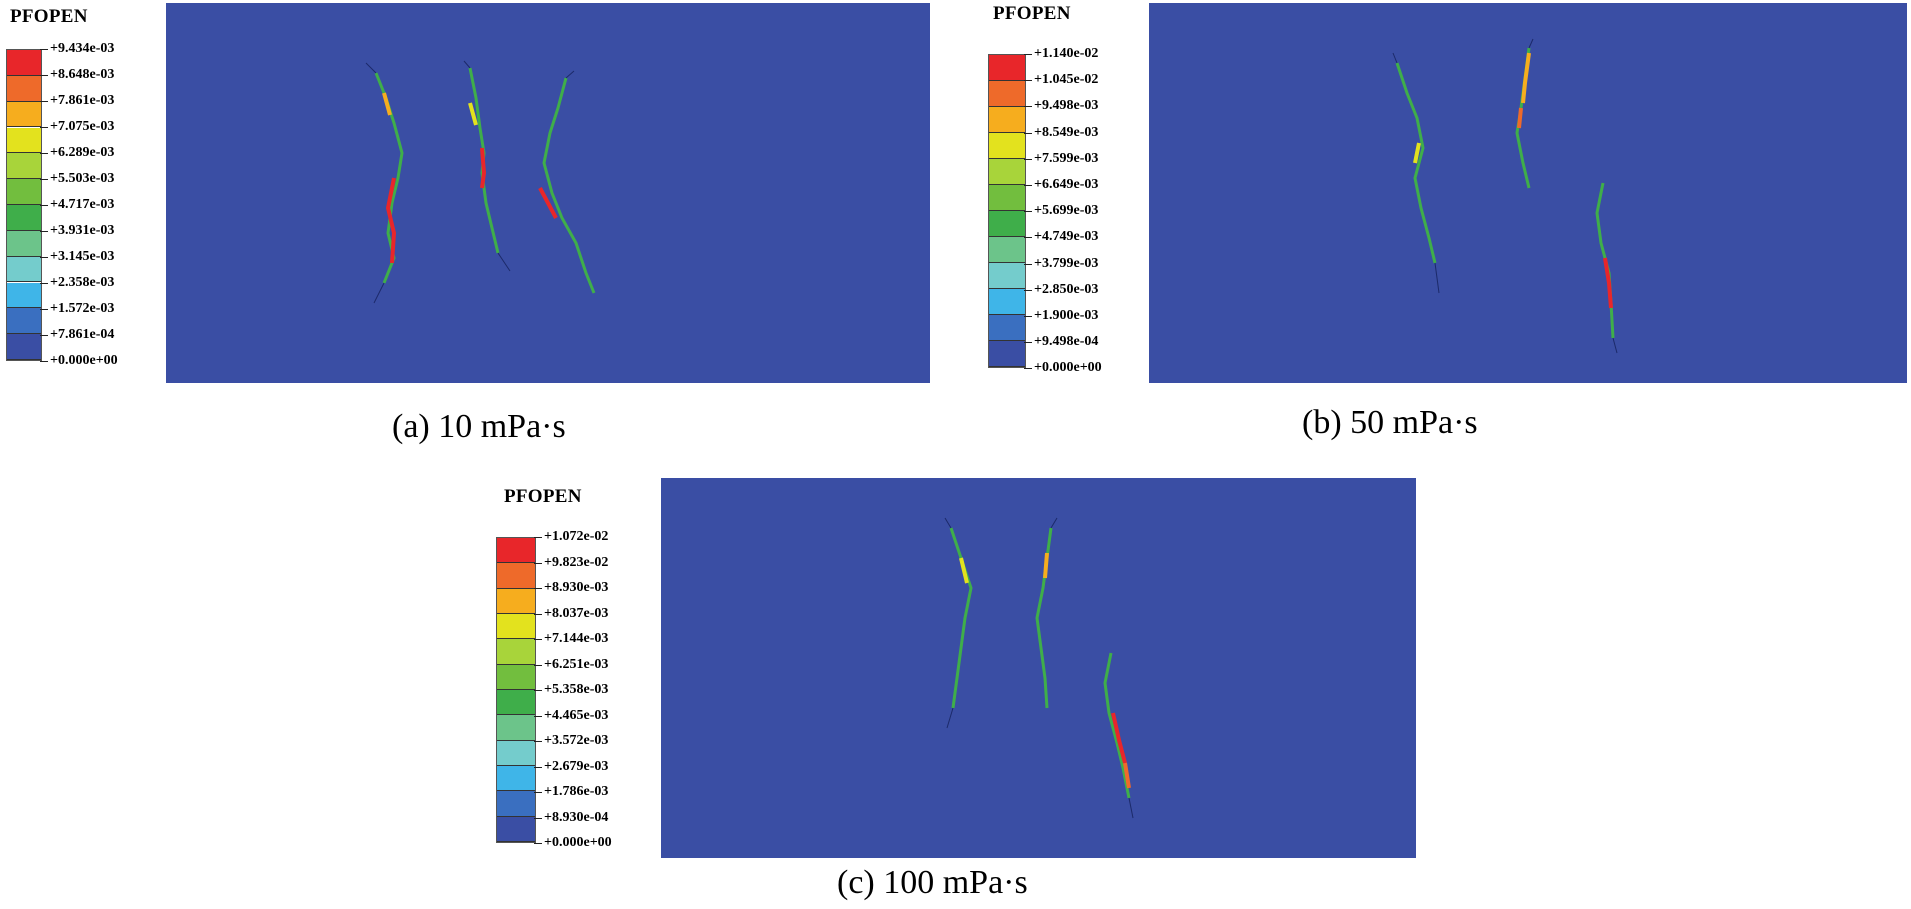 The width and height of the screenshot is (1911, 909). Describe the element at coordinates (82, 48) in the screenshot. I see `legend-tick-label: +9.434e-03` at that location.